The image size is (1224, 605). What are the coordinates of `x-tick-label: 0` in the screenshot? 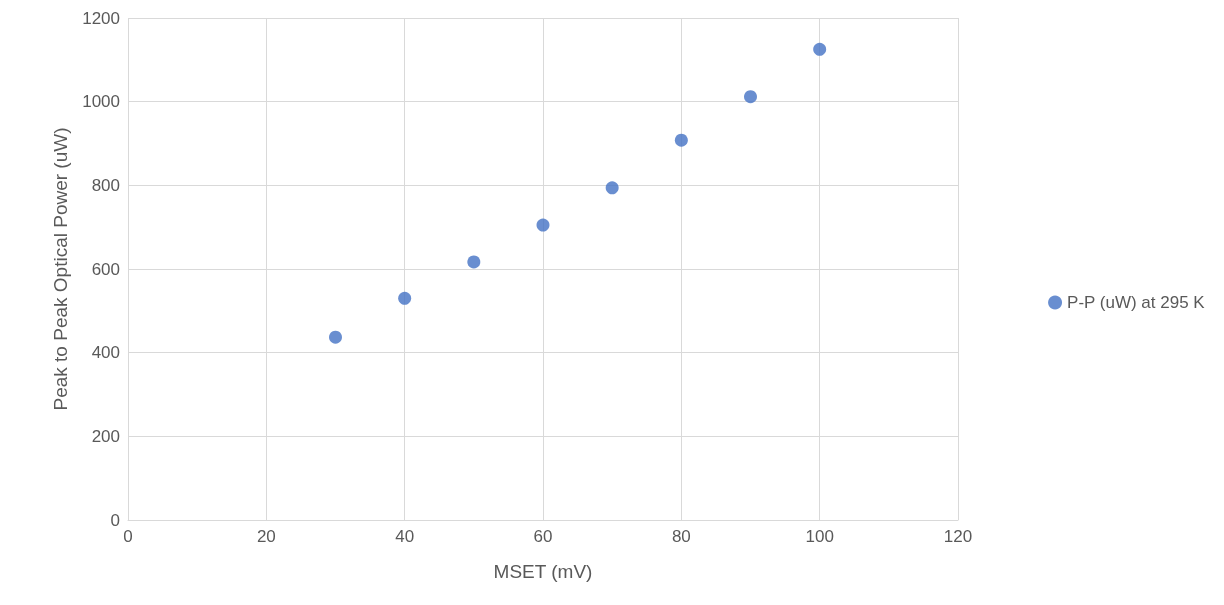 It's located at (128, 536).